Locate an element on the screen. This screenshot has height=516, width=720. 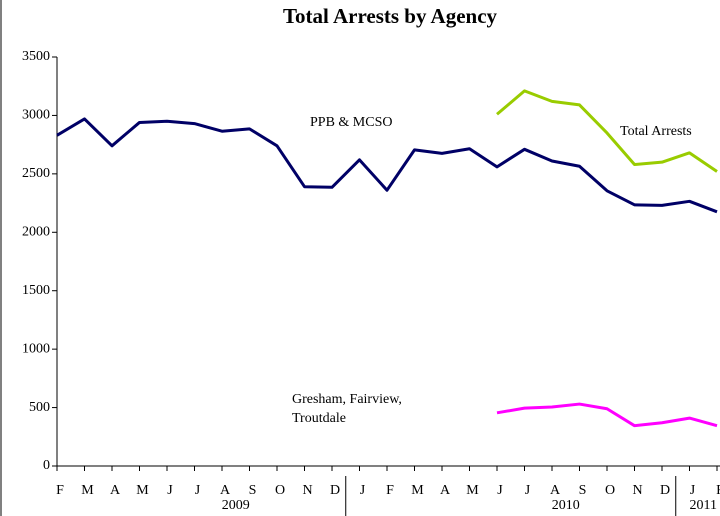
y-tick-label: 500 is located at coordinates (39, 407).